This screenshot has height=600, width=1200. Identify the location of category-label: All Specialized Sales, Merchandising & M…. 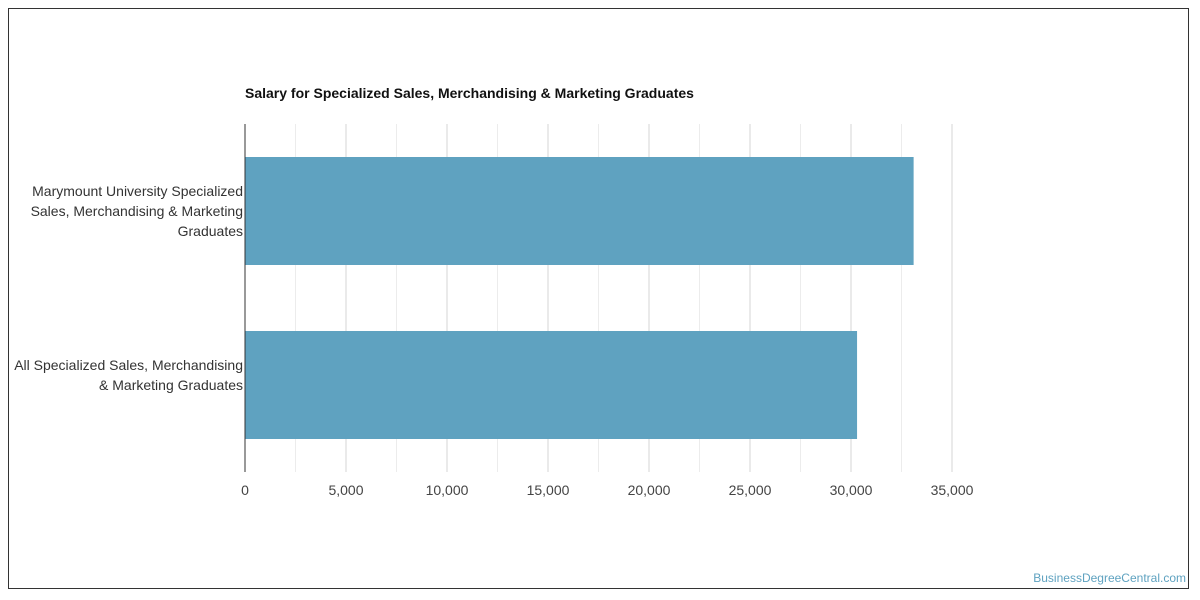
(128, 375).